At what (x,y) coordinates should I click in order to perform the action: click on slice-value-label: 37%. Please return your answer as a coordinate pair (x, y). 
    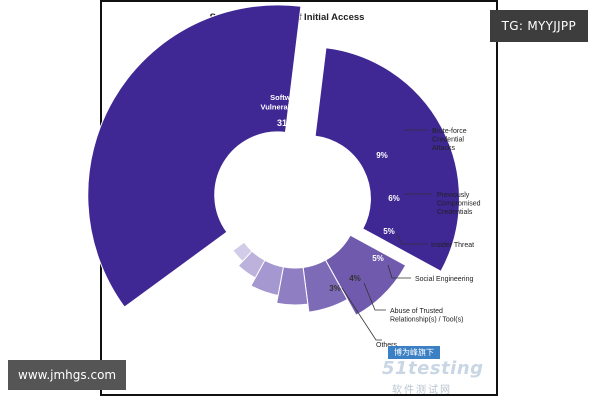
    Looking at the image, I should click on (199, 291).